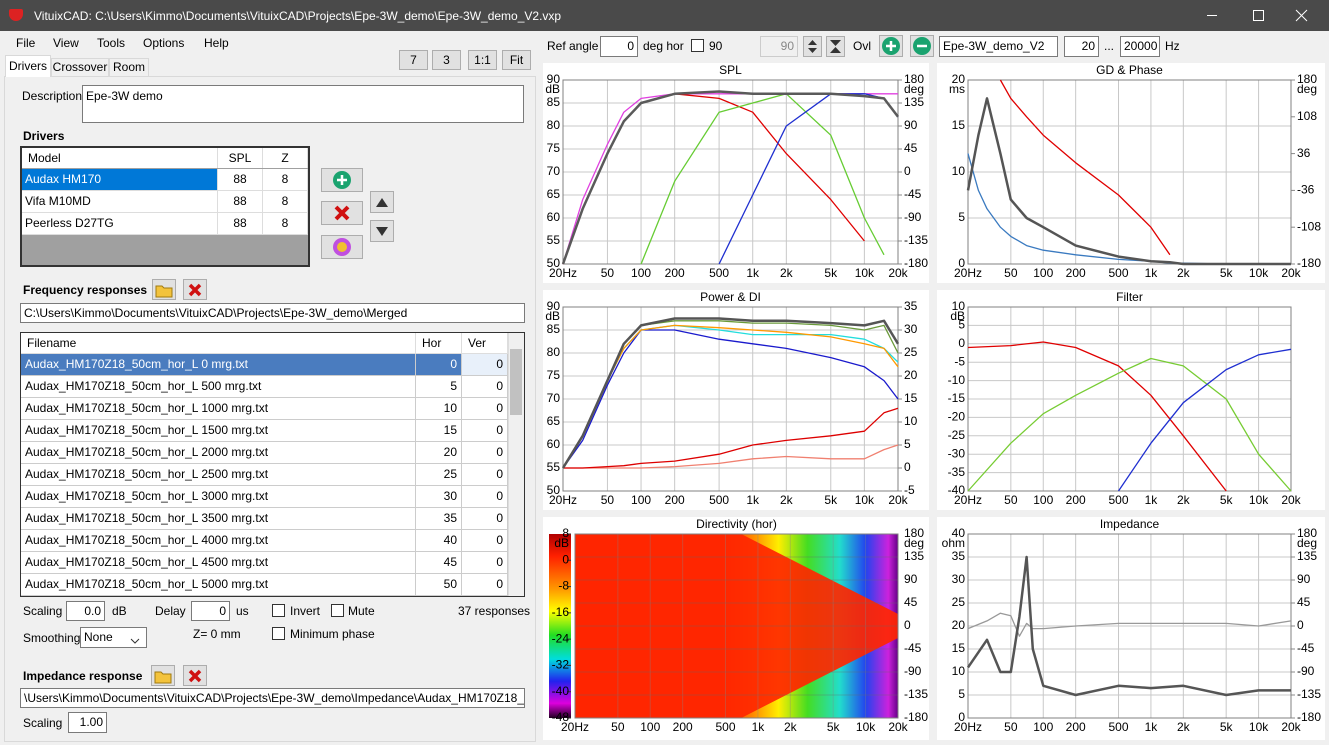 Image resolution: width=1329 pixels, height=745 pixels. What do you see at coordinates (812, 46) in the screenshot?
I see `spin-button` at bounding box center [812, 46].